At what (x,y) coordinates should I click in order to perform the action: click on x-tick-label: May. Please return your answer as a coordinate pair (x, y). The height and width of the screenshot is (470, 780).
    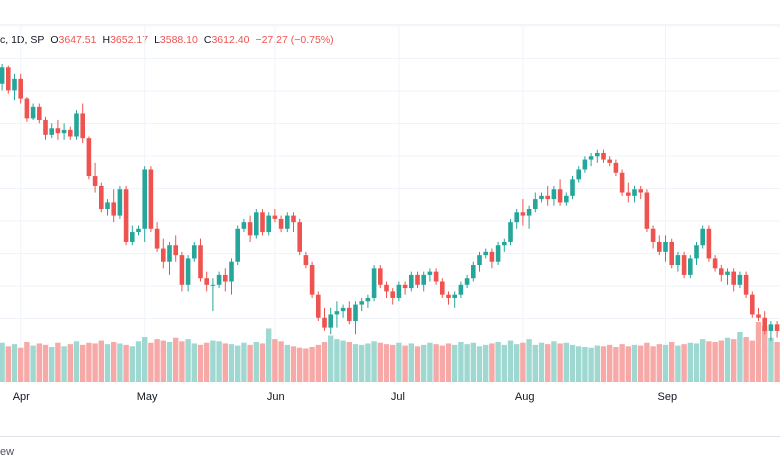
    Looking at the image, I should click on (147, 397).